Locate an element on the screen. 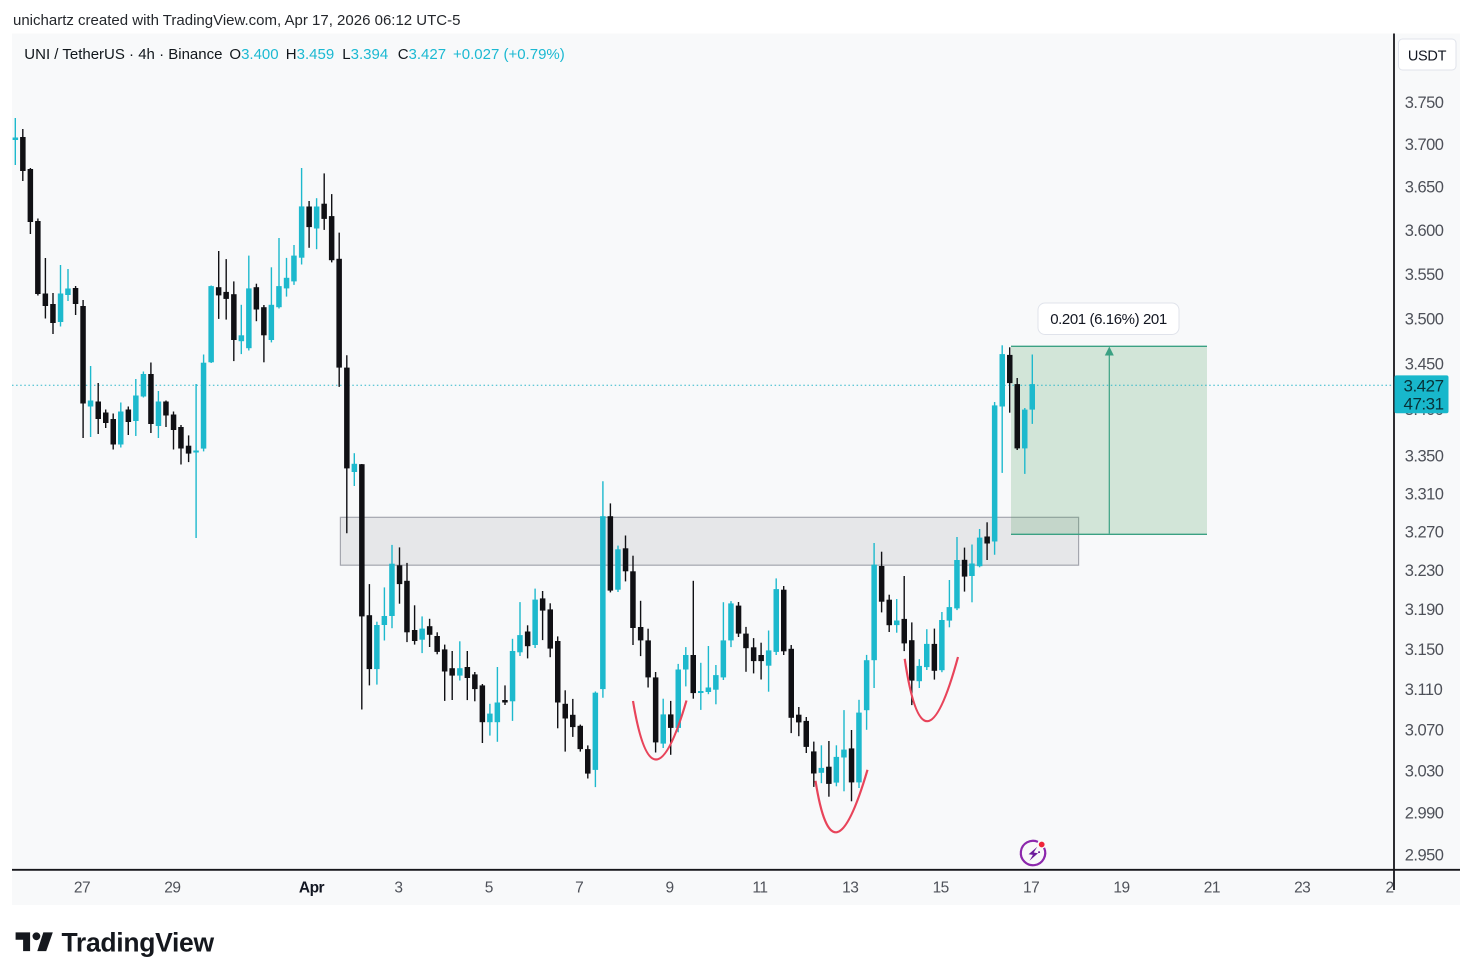 This screenshot has height=980, width=1474. svg-text: 3.110 is located at coordinates (1424, 690).